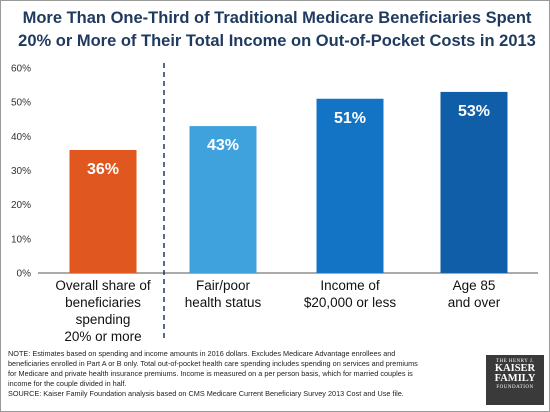 The height and width of the screenshot is (412, 550). What do you see at coordinates (103, 336) in the screenshot?
I see `category-label-line: 20% or more` at bounding box center [103, 336].